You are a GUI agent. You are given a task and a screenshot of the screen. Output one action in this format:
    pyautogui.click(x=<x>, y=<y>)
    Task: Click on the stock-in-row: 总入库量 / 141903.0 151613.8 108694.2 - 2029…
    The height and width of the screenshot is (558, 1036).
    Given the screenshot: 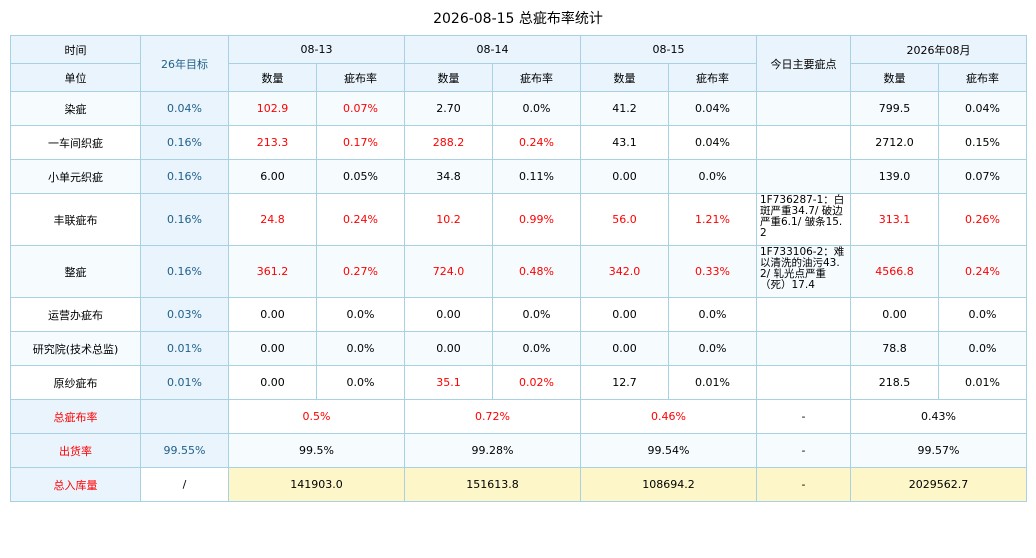 What is the action you would take?
    pyautogui.click(x=518, y=484)
    